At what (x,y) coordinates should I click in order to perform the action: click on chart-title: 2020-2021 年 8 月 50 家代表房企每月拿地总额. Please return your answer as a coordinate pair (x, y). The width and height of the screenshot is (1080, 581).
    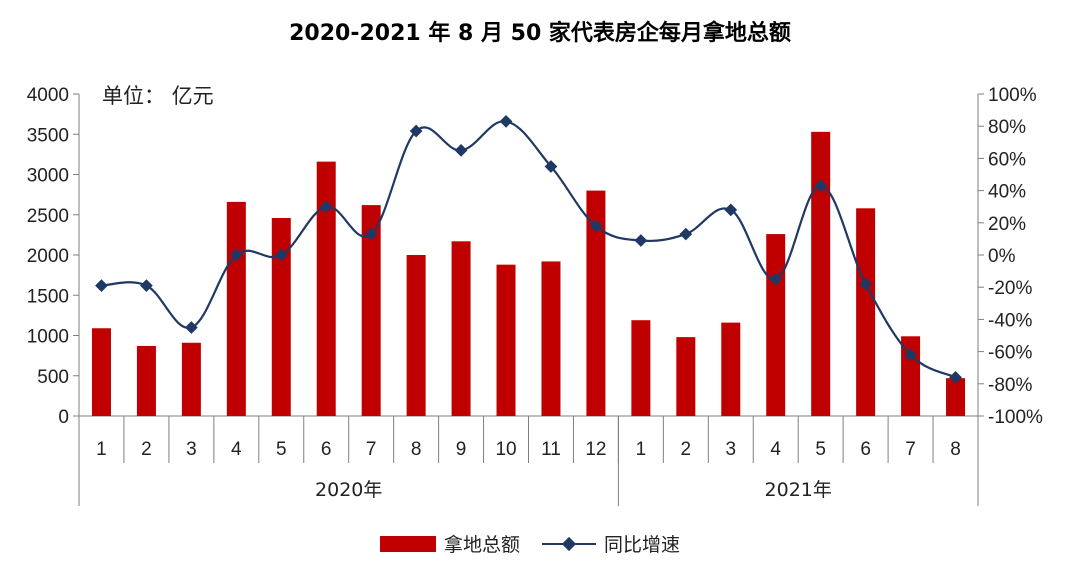
    Looking at the image, I should click on (540, 33).